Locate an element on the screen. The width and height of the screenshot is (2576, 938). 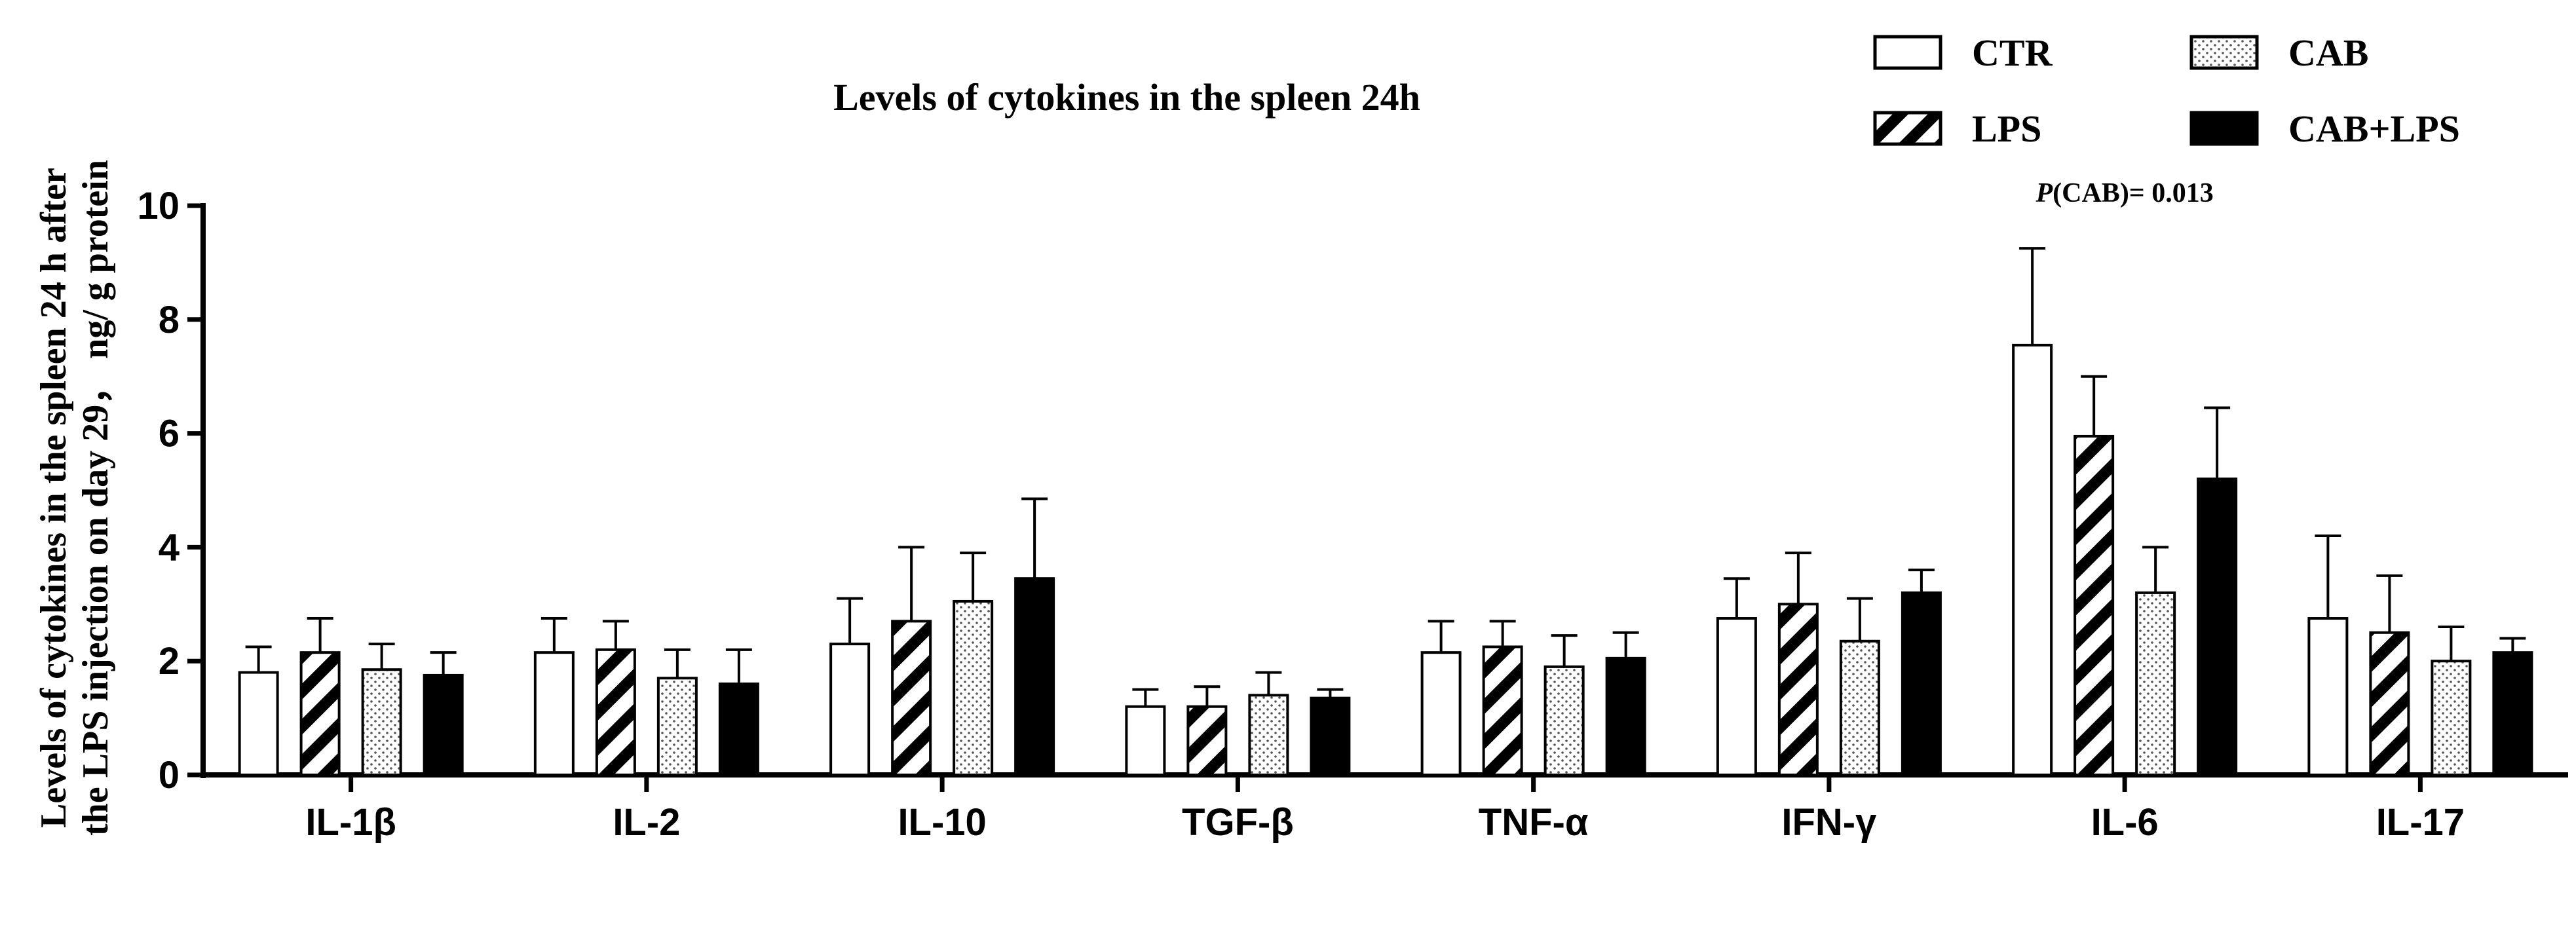
p-value-text: (CAB)= 0.013 is located at coordinates (2133, 193).